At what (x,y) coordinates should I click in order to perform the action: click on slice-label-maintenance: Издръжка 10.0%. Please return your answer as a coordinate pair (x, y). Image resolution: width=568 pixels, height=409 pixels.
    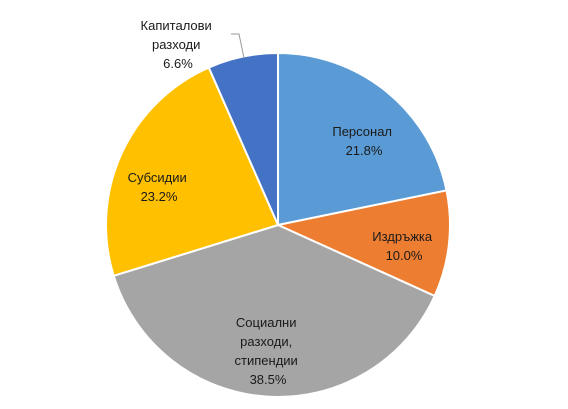
    Looking at the image, I should click on (403, 246).